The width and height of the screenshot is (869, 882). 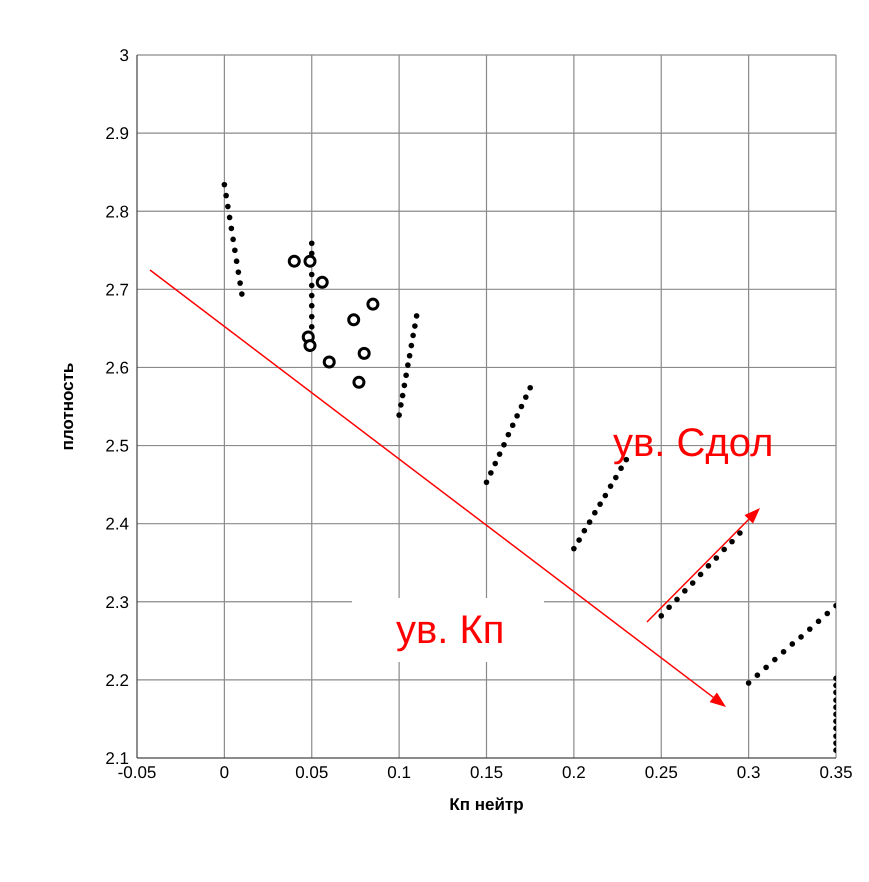 I want to click on x-tick-label: 0.25, so click(x=661, y=772).